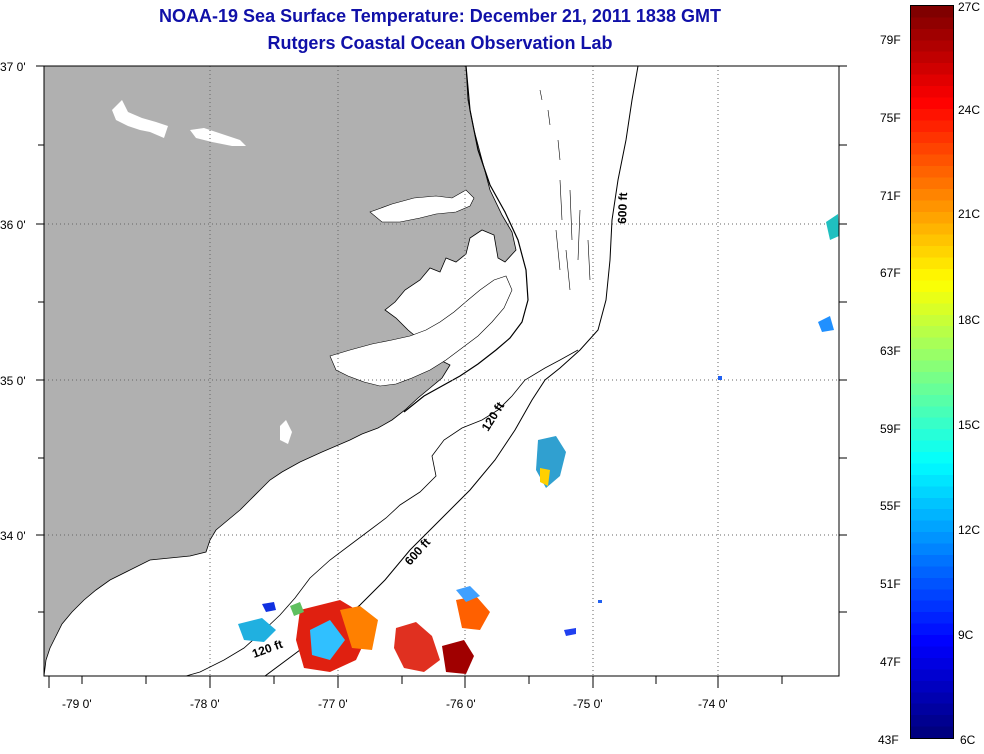 The image size is (984, 754). What do you see at coordinates (890, 429) in the screenshot?
I see `colorbar-label-59f: 59F` at bounding box center [890, 429].